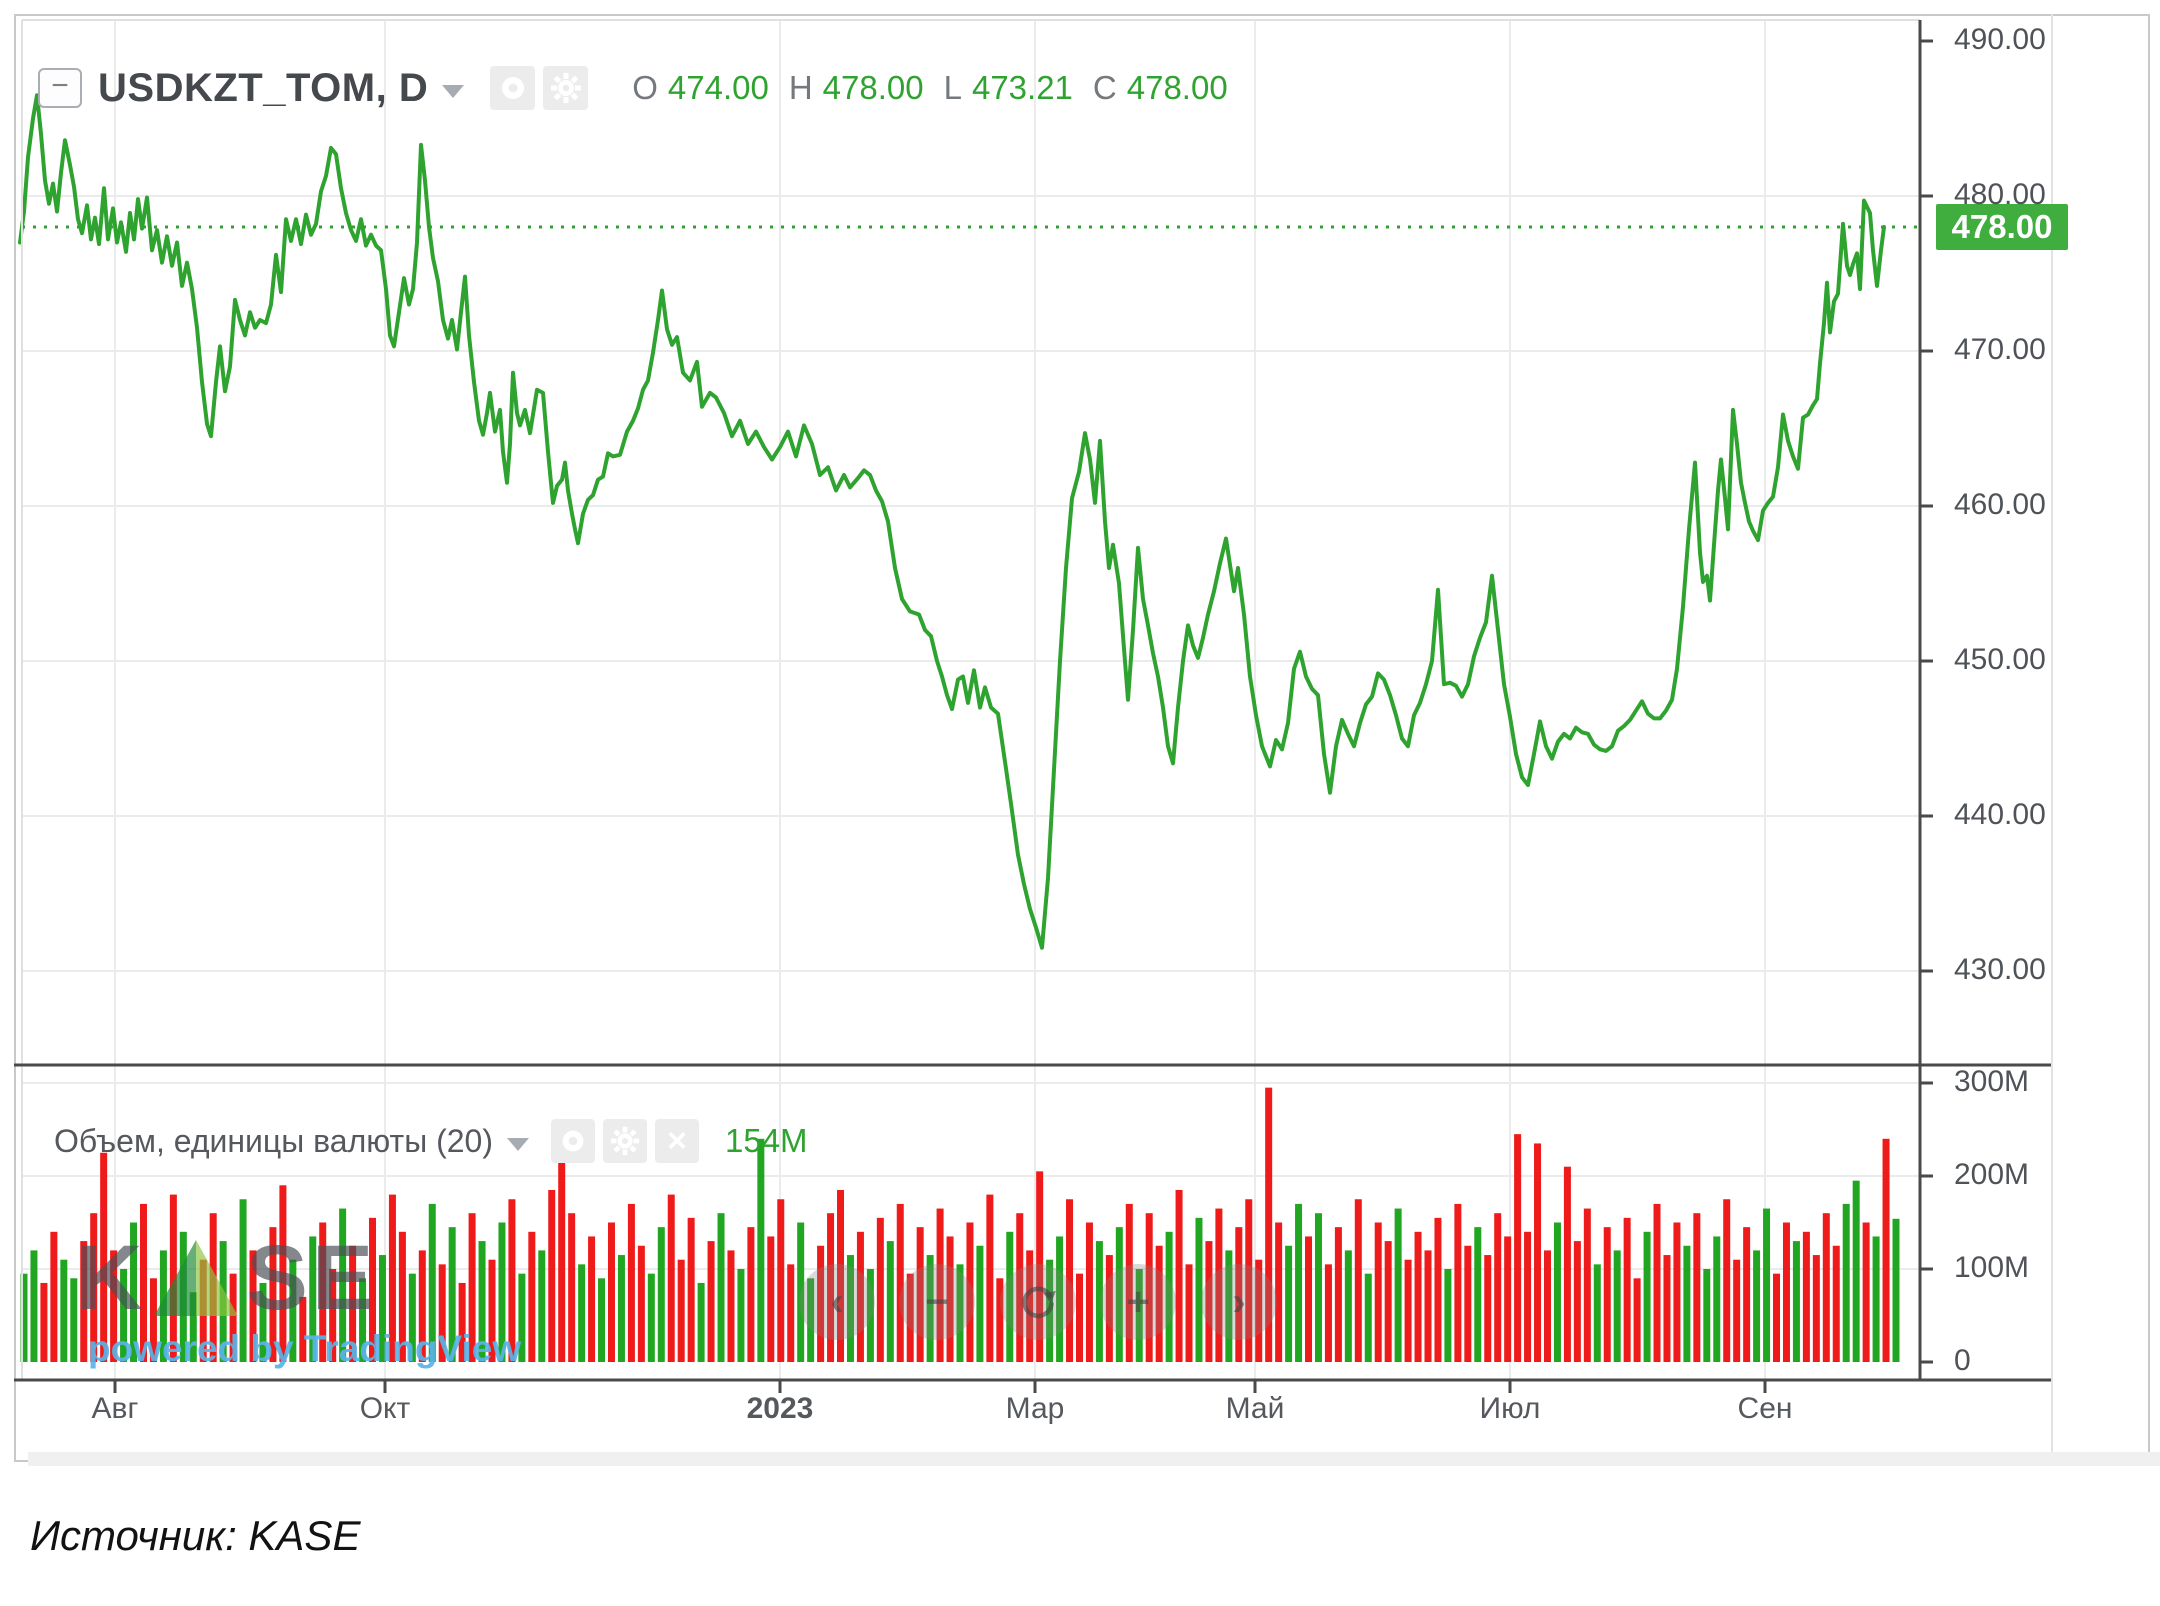 The image size is (2160, 1606). What do you see at coordinates (513, 88) in the screenshot?
I see `visibility-icon-button` at bounding box center [513, 88].